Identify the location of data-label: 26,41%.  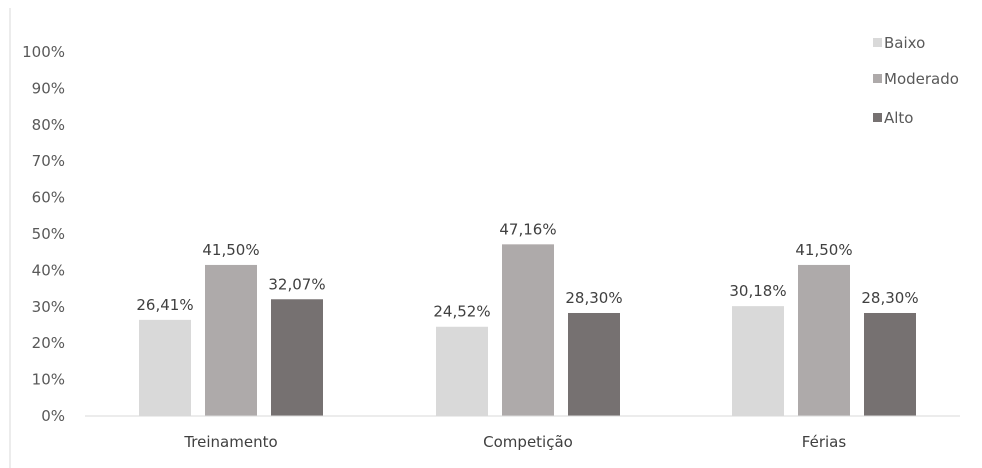
(164, 305).